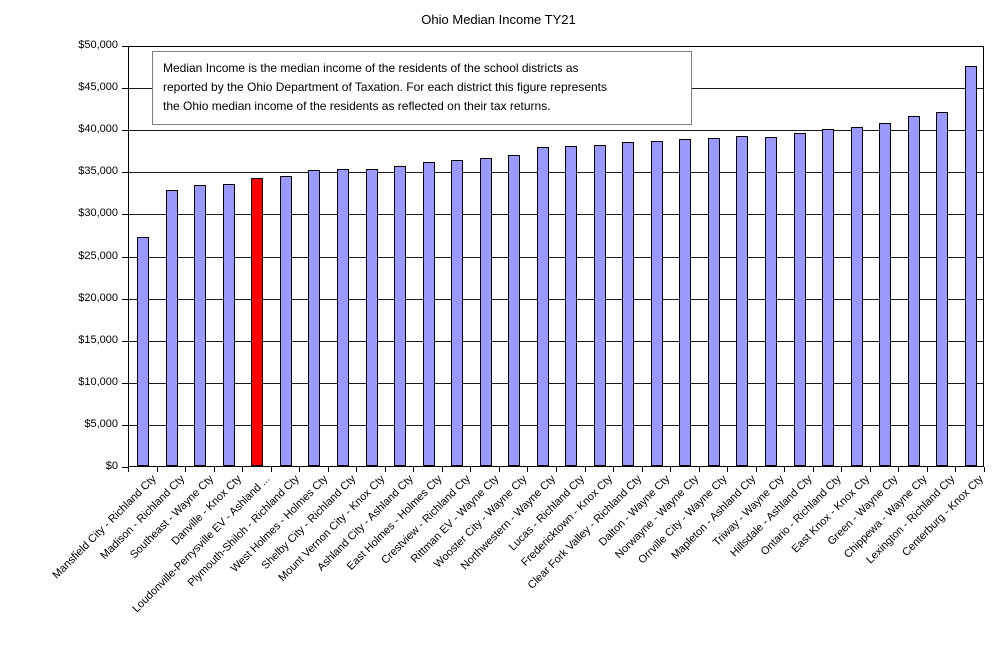 Image resolution: width=997 pixels, height=661 pixels. Describe the element at coordinates (98, 381) in the screenshot. I see `y-axis-label: $10,000` at that location.